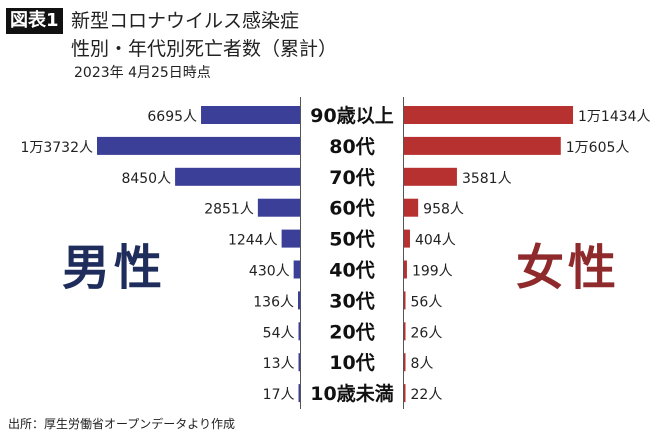  I want to click on chart-subtitle: 性別・年代別死亡者数（累計）, so click(204, 49).